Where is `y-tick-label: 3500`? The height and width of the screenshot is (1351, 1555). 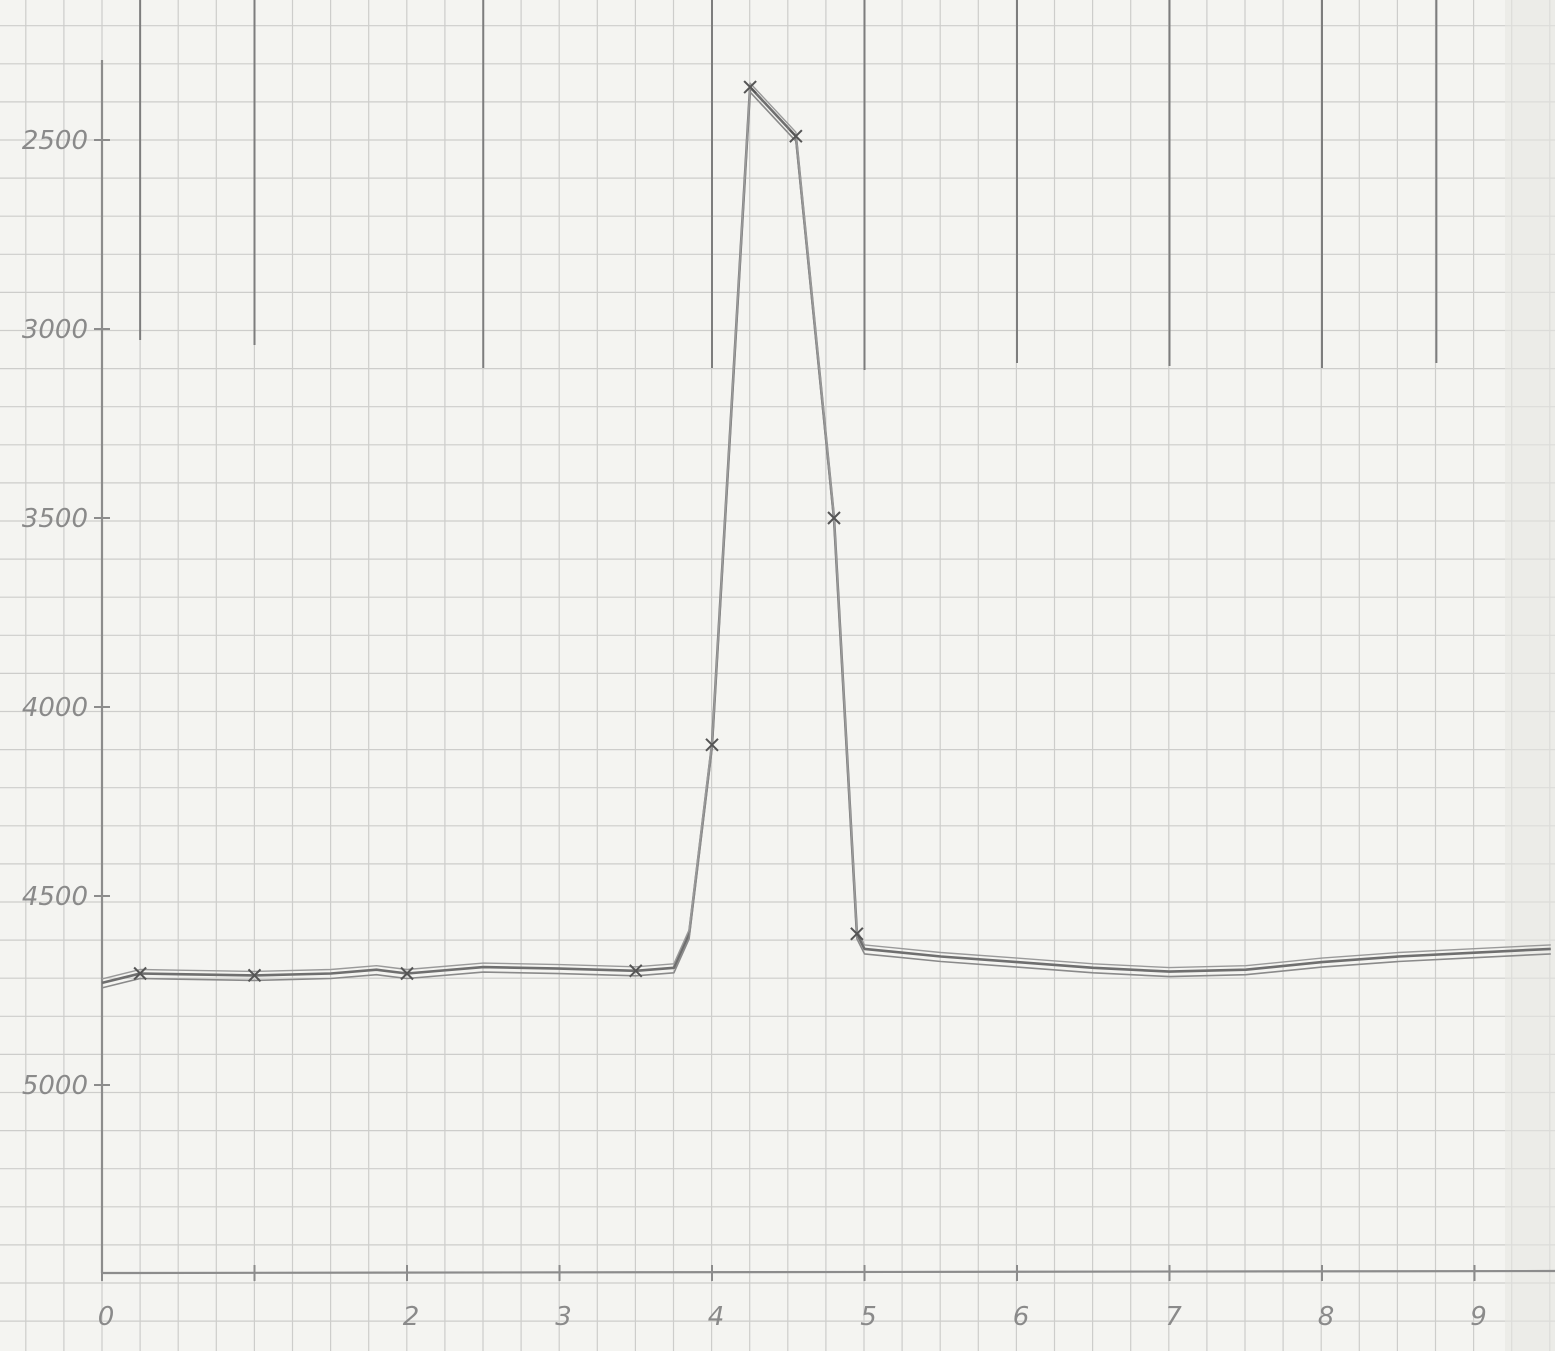 y-tick-label: 3500 is located at coordinates (55, 519).